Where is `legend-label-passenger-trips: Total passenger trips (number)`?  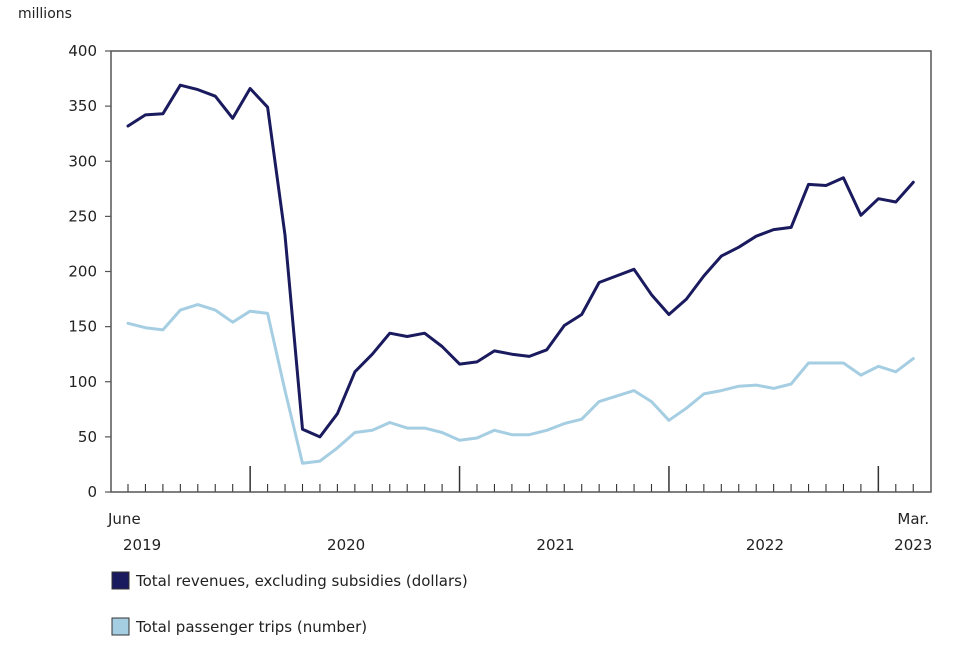
legend-label-passenger-trips: Total passenger trips (number) is located at coordinates (251, 627).